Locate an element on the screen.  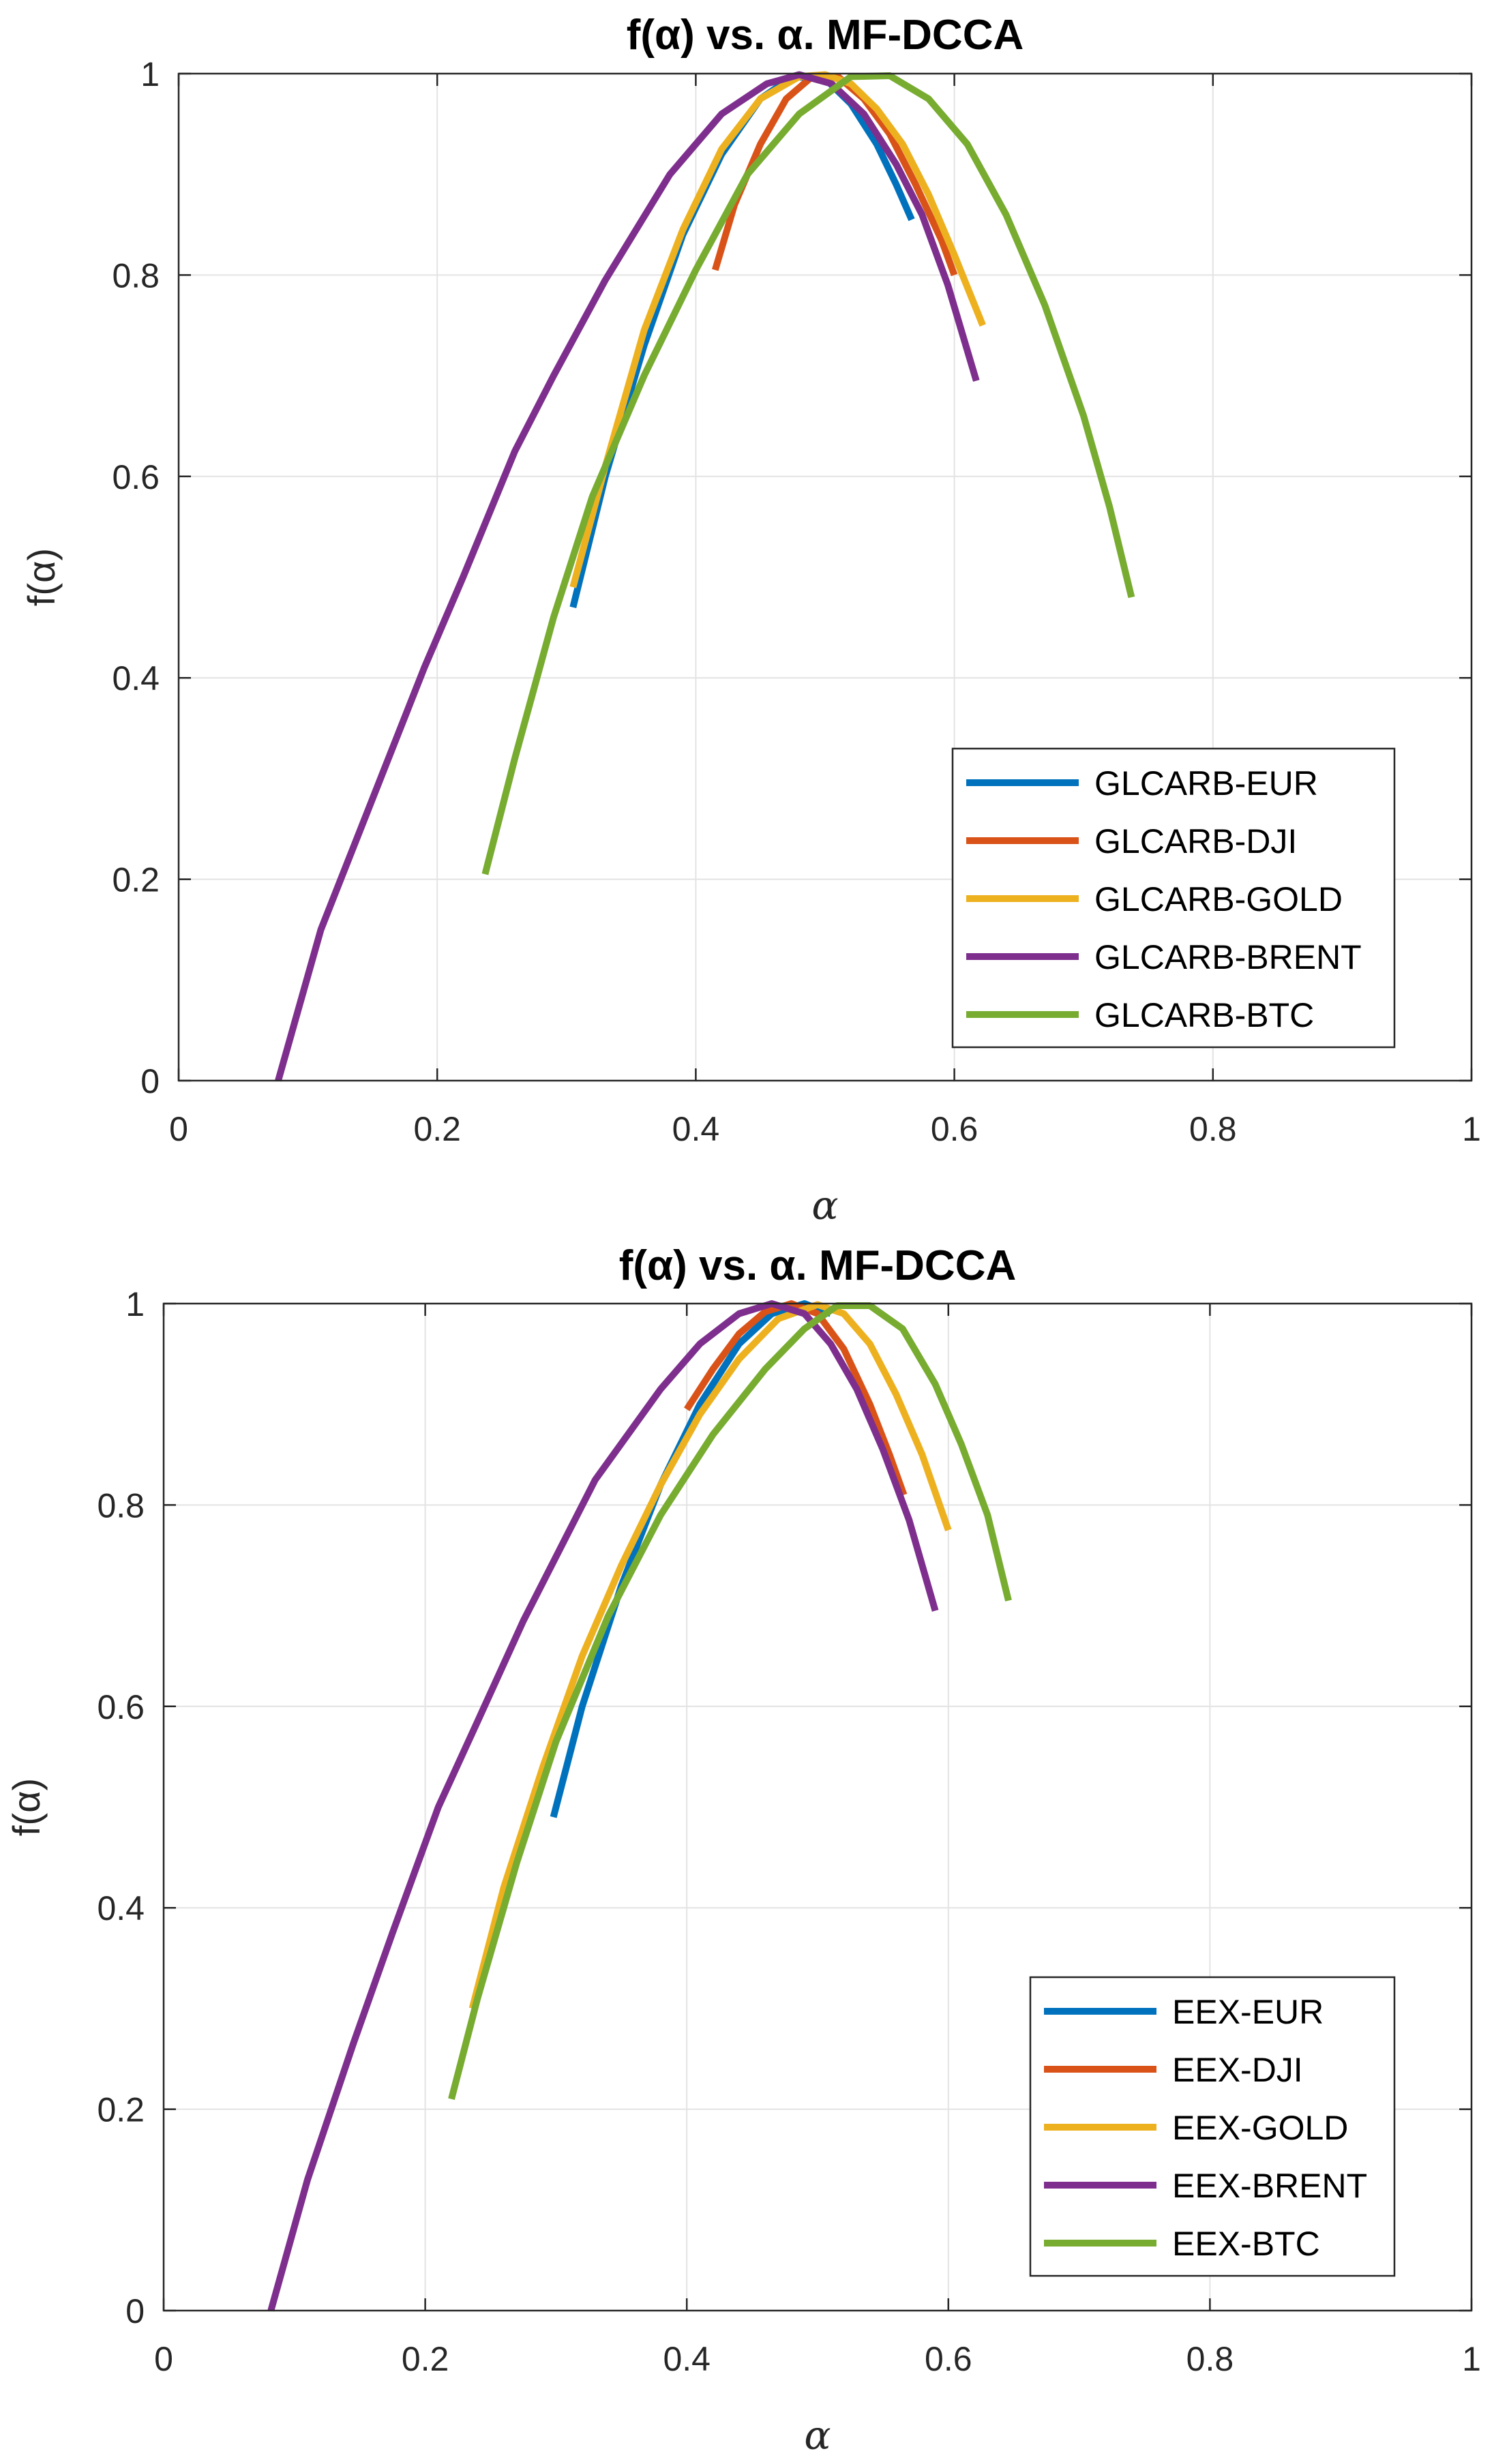
legend-label-eex-dji: EEX-DJI is located at coordinates (1237, 2070).